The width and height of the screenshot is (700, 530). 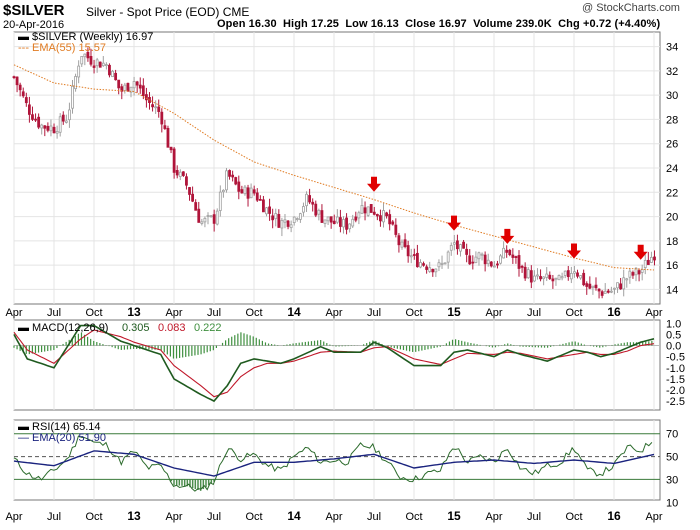 What do you see at coordinates (253, 313) in the screenshot?
I see `xtick-0-6: Oct` at bounding box center [253, 313].